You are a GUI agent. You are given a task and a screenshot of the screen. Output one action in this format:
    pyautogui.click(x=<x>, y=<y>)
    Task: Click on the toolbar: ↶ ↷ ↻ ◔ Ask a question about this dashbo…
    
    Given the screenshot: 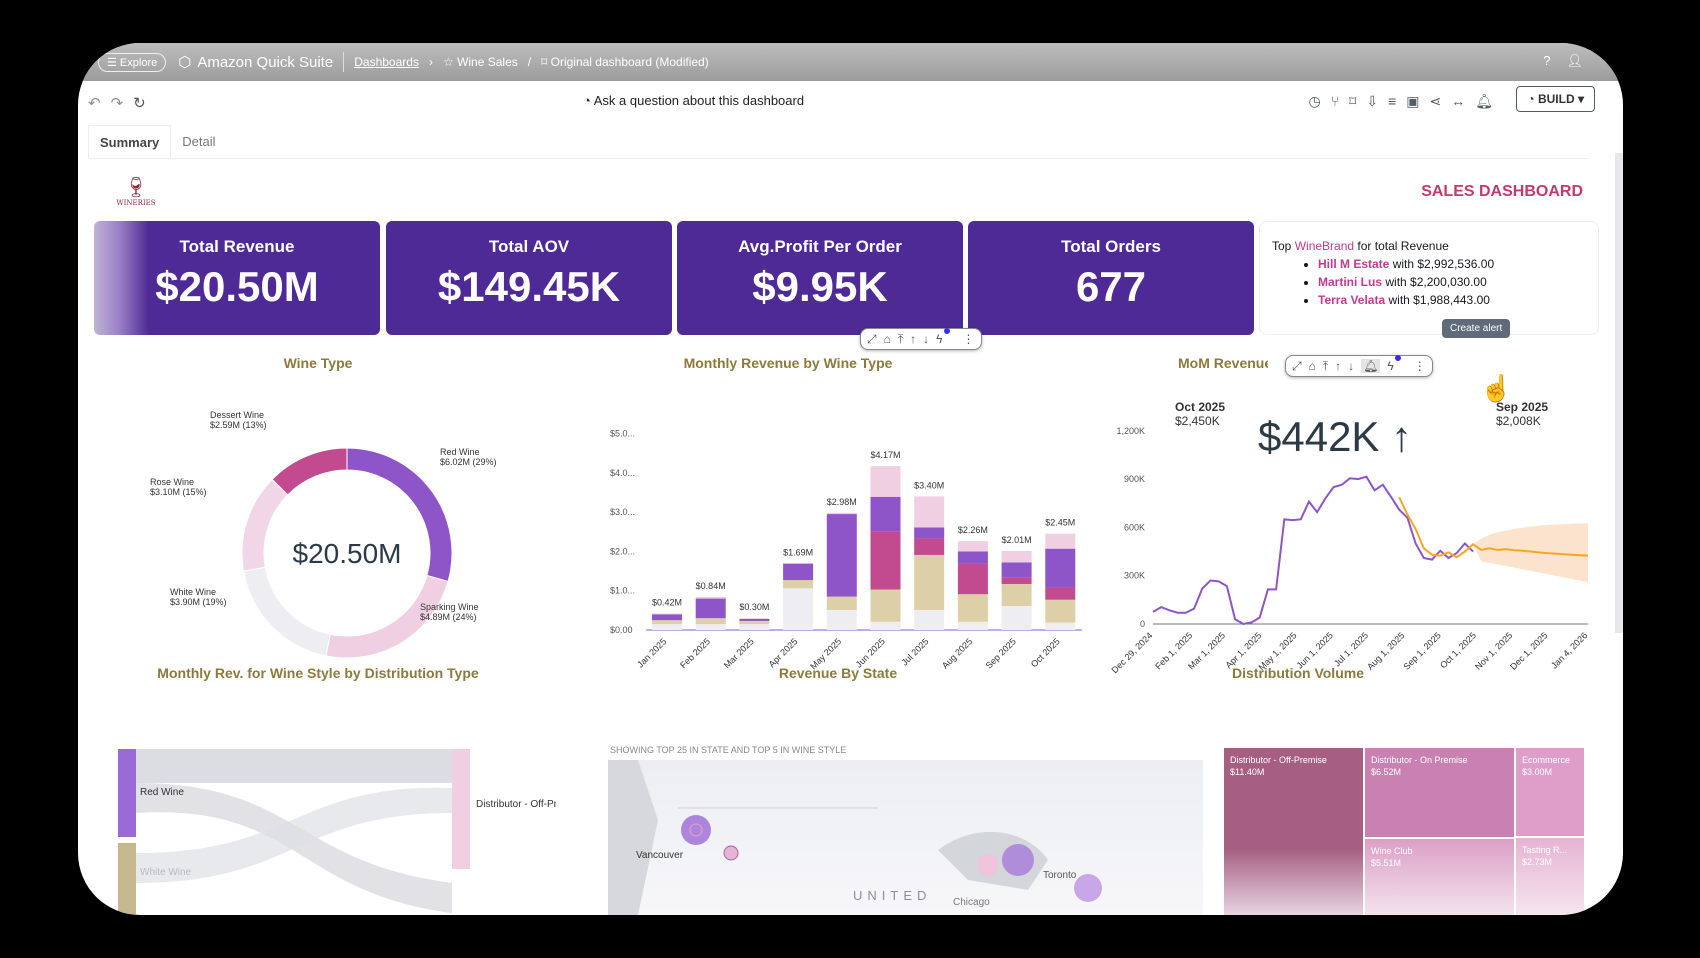 What is the action you would take?
    pyautogui.click(x=850, y=103)
    